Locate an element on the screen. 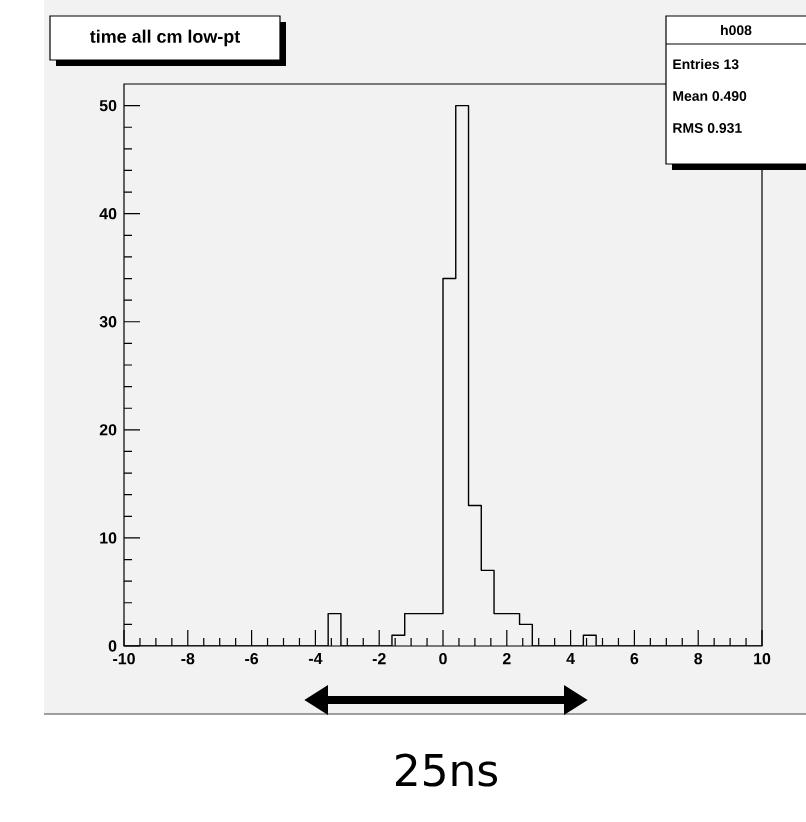  text: 25ns is located at coordinates (447, 770).